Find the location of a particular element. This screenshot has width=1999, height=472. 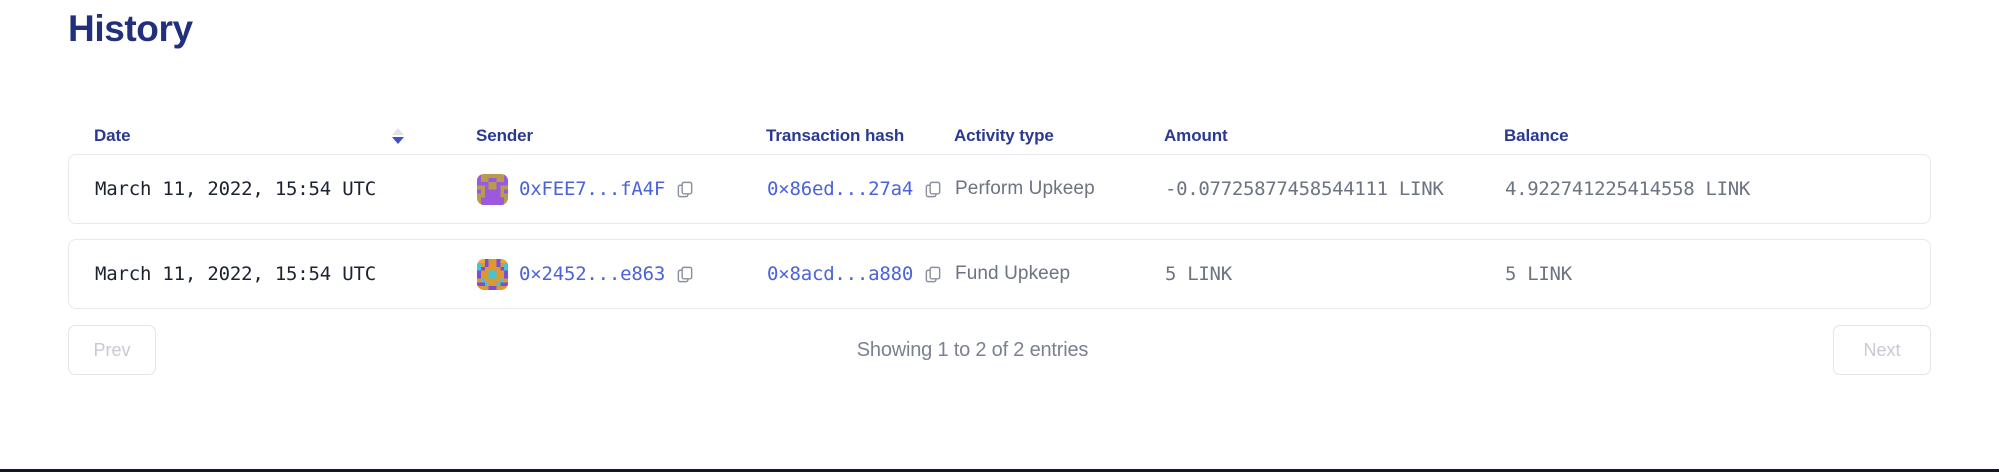

column-header-date-label: Date is located at coordinates (112, 135).